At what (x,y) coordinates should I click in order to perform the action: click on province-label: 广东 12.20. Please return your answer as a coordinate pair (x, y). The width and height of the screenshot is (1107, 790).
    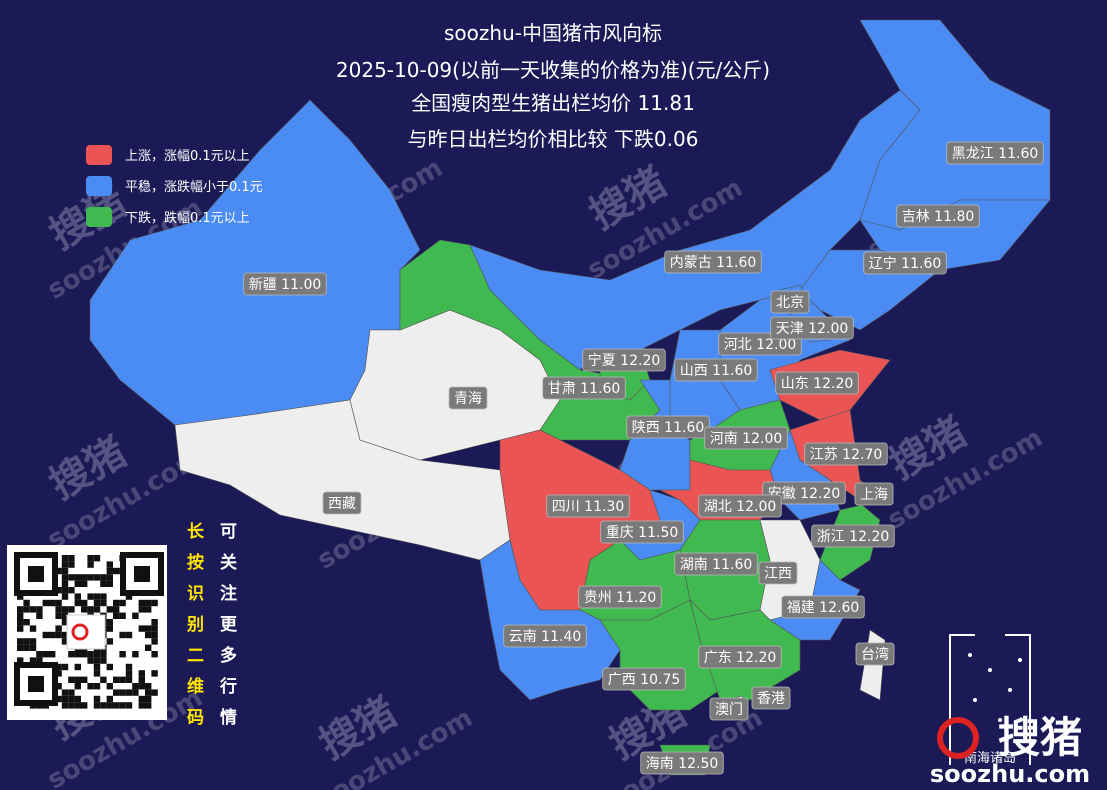
    Looking at the image, I should click on (740, 657).